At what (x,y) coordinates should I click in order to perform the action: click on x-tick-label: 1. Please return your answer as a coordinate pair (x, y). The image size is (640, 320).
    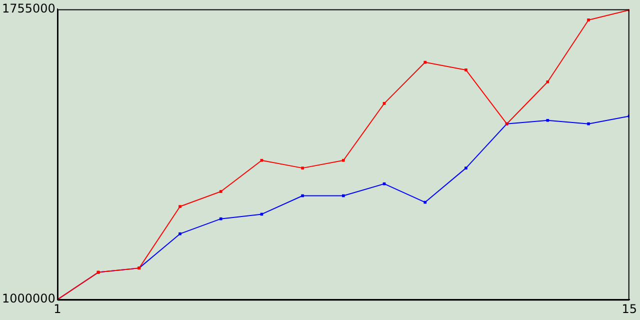
    Looking at the image, I should click on (58, 309).